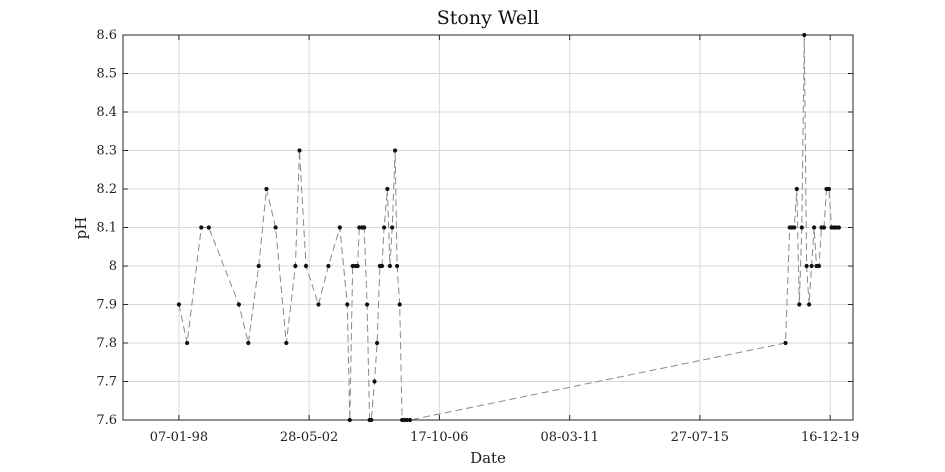 The image size is (945, 472). Describe the element at coordinates (309, 437) in the screenshot. I see `x-tick-label: 28-05-02` at that location.